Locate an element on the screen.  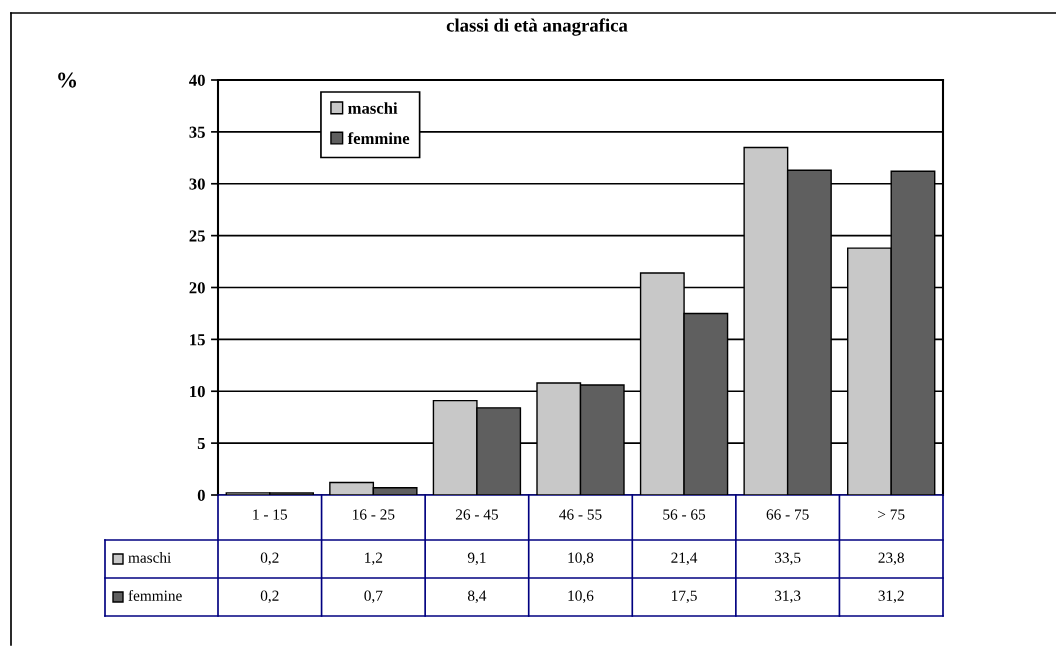
data-label: 33,5 is located at coordinates (788, 559).